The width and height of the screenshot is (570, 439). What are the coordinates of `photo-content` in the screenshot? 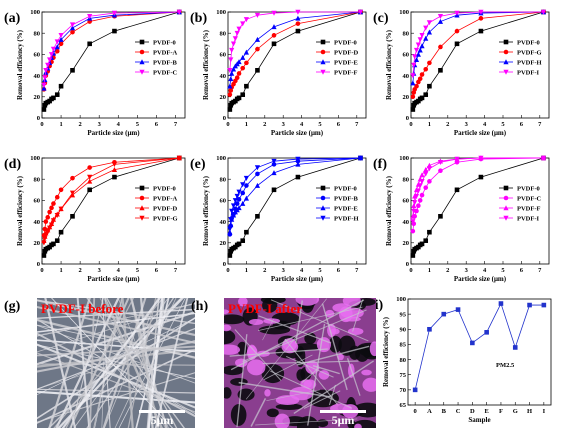 It's located at (116, 363).